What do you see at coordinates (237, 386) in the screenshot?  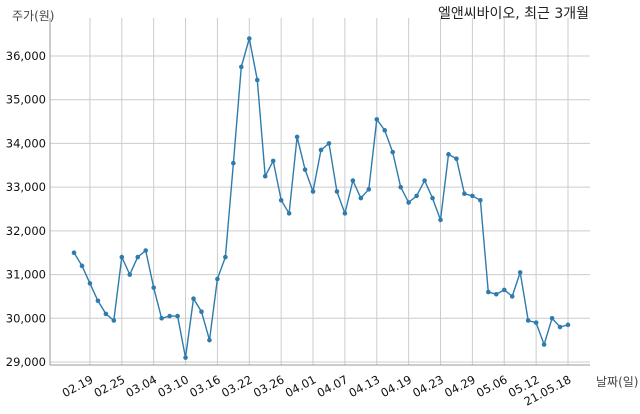 I see `x-tick-label: 03.22` at bounding box center [237, 386].